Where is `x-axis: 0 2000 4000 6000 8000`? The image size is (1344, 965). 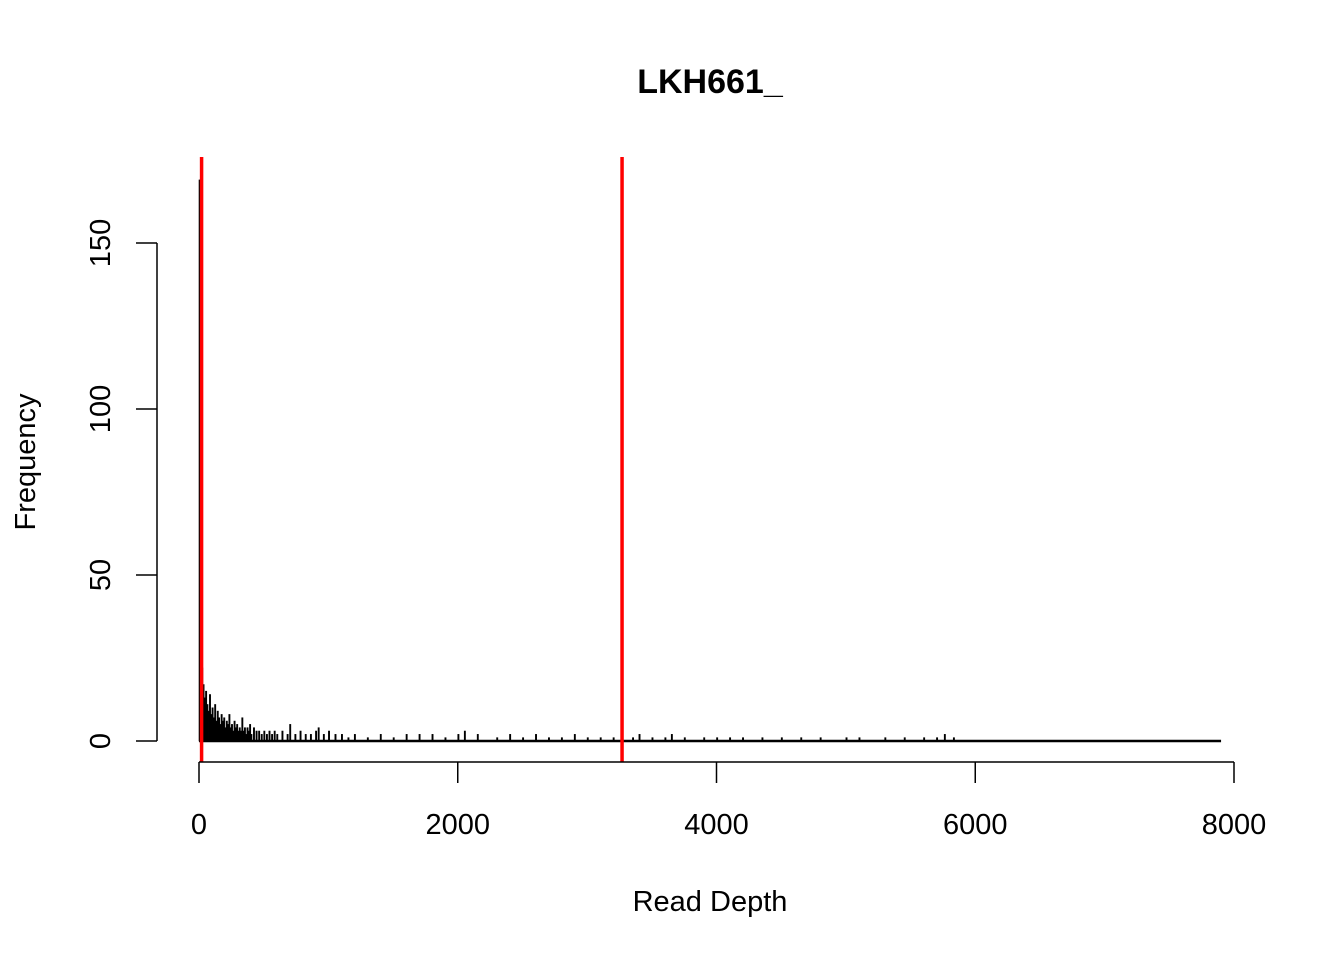 x-axis: 0 2000 4000 6000 8000 is located at coordinates (729, 801).